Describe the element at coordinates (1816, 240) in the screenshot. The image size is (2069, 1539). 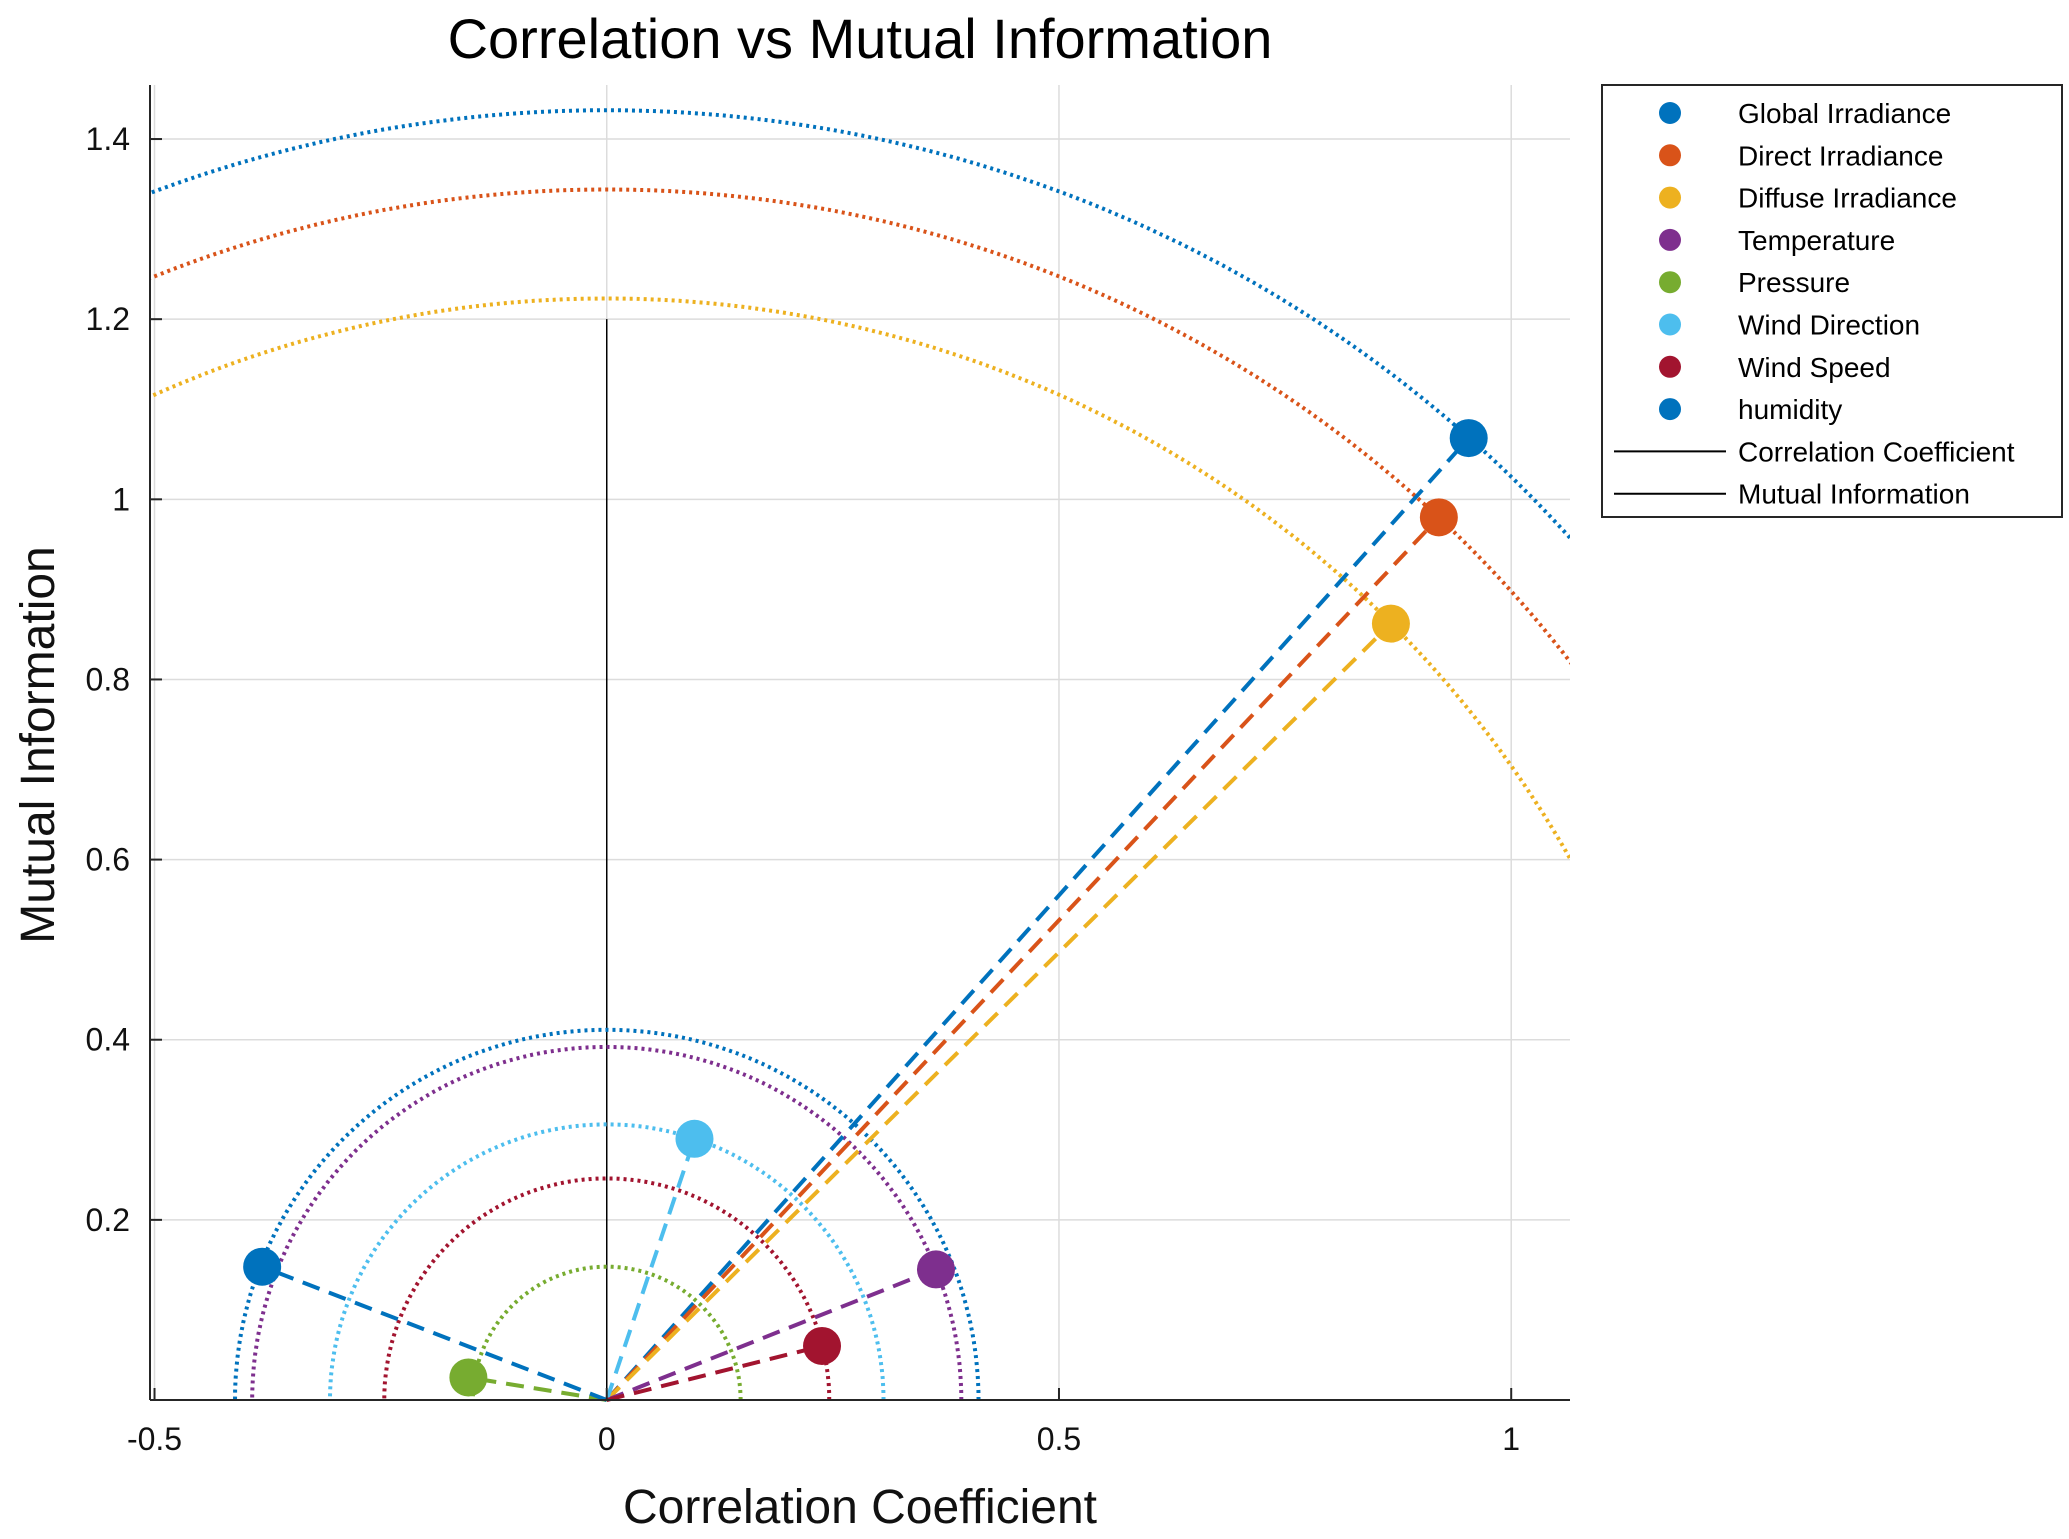
I see `legend-label-temperature: Temperature` at that location.